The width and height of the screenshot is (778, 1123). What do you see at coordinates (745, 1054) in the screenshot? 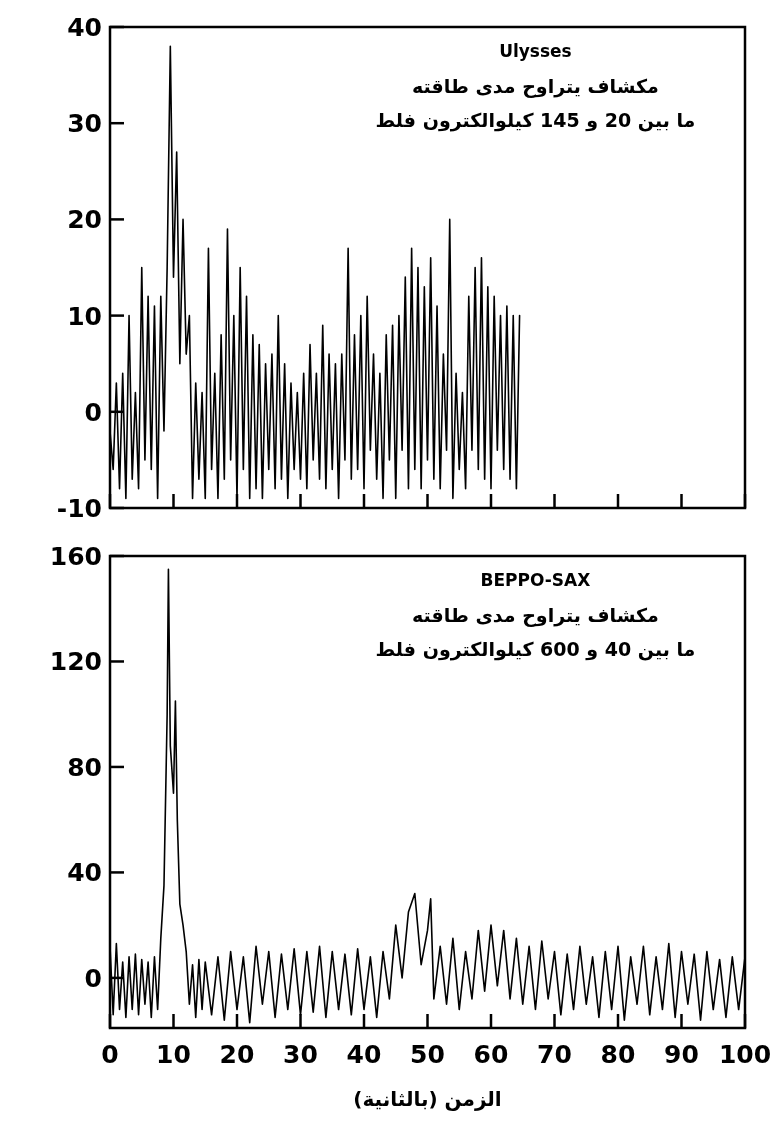
I see `x-tick-label: 100` at bounding box center [745, 1054].